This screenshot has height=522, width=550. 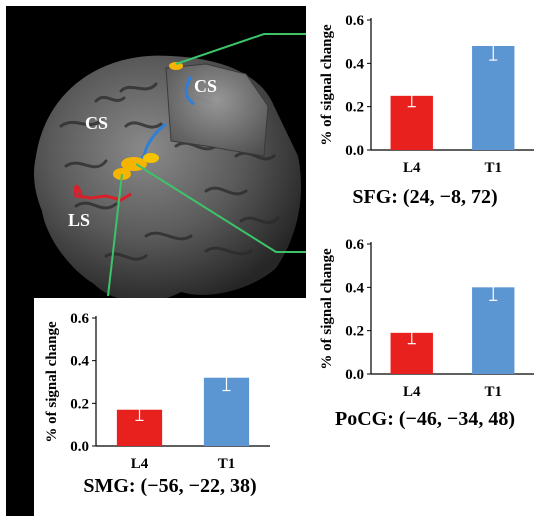 What do you see at coordinates (97, 123) in the screenshot?
I see `cs-lower-label: CS` at bounding box center [97, 123].